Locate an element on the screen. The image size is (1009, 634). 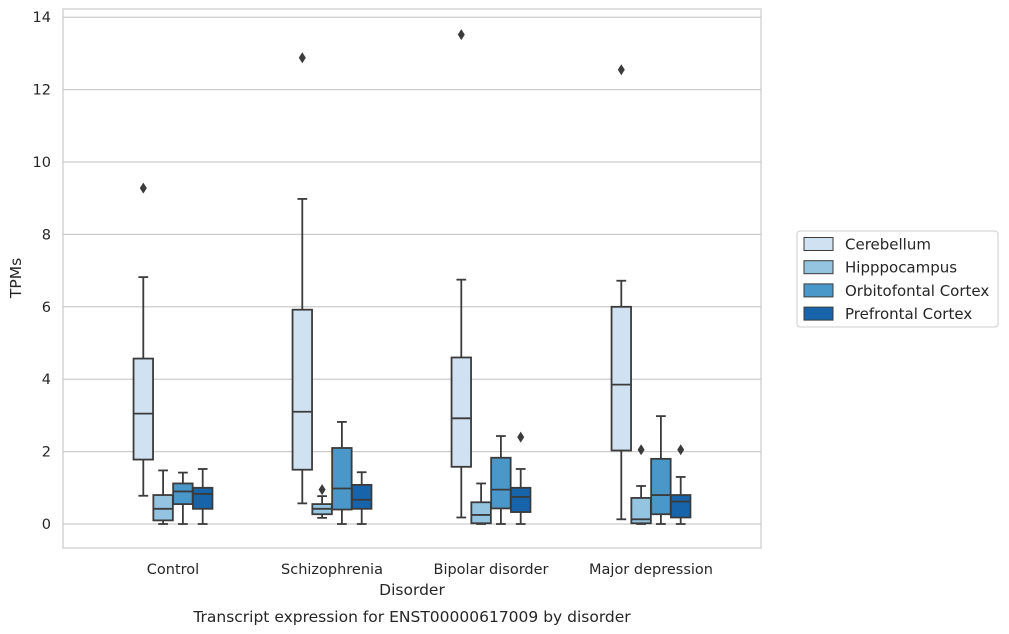
box-hipppocampus-major-depression is located at coordinates (641, 484).